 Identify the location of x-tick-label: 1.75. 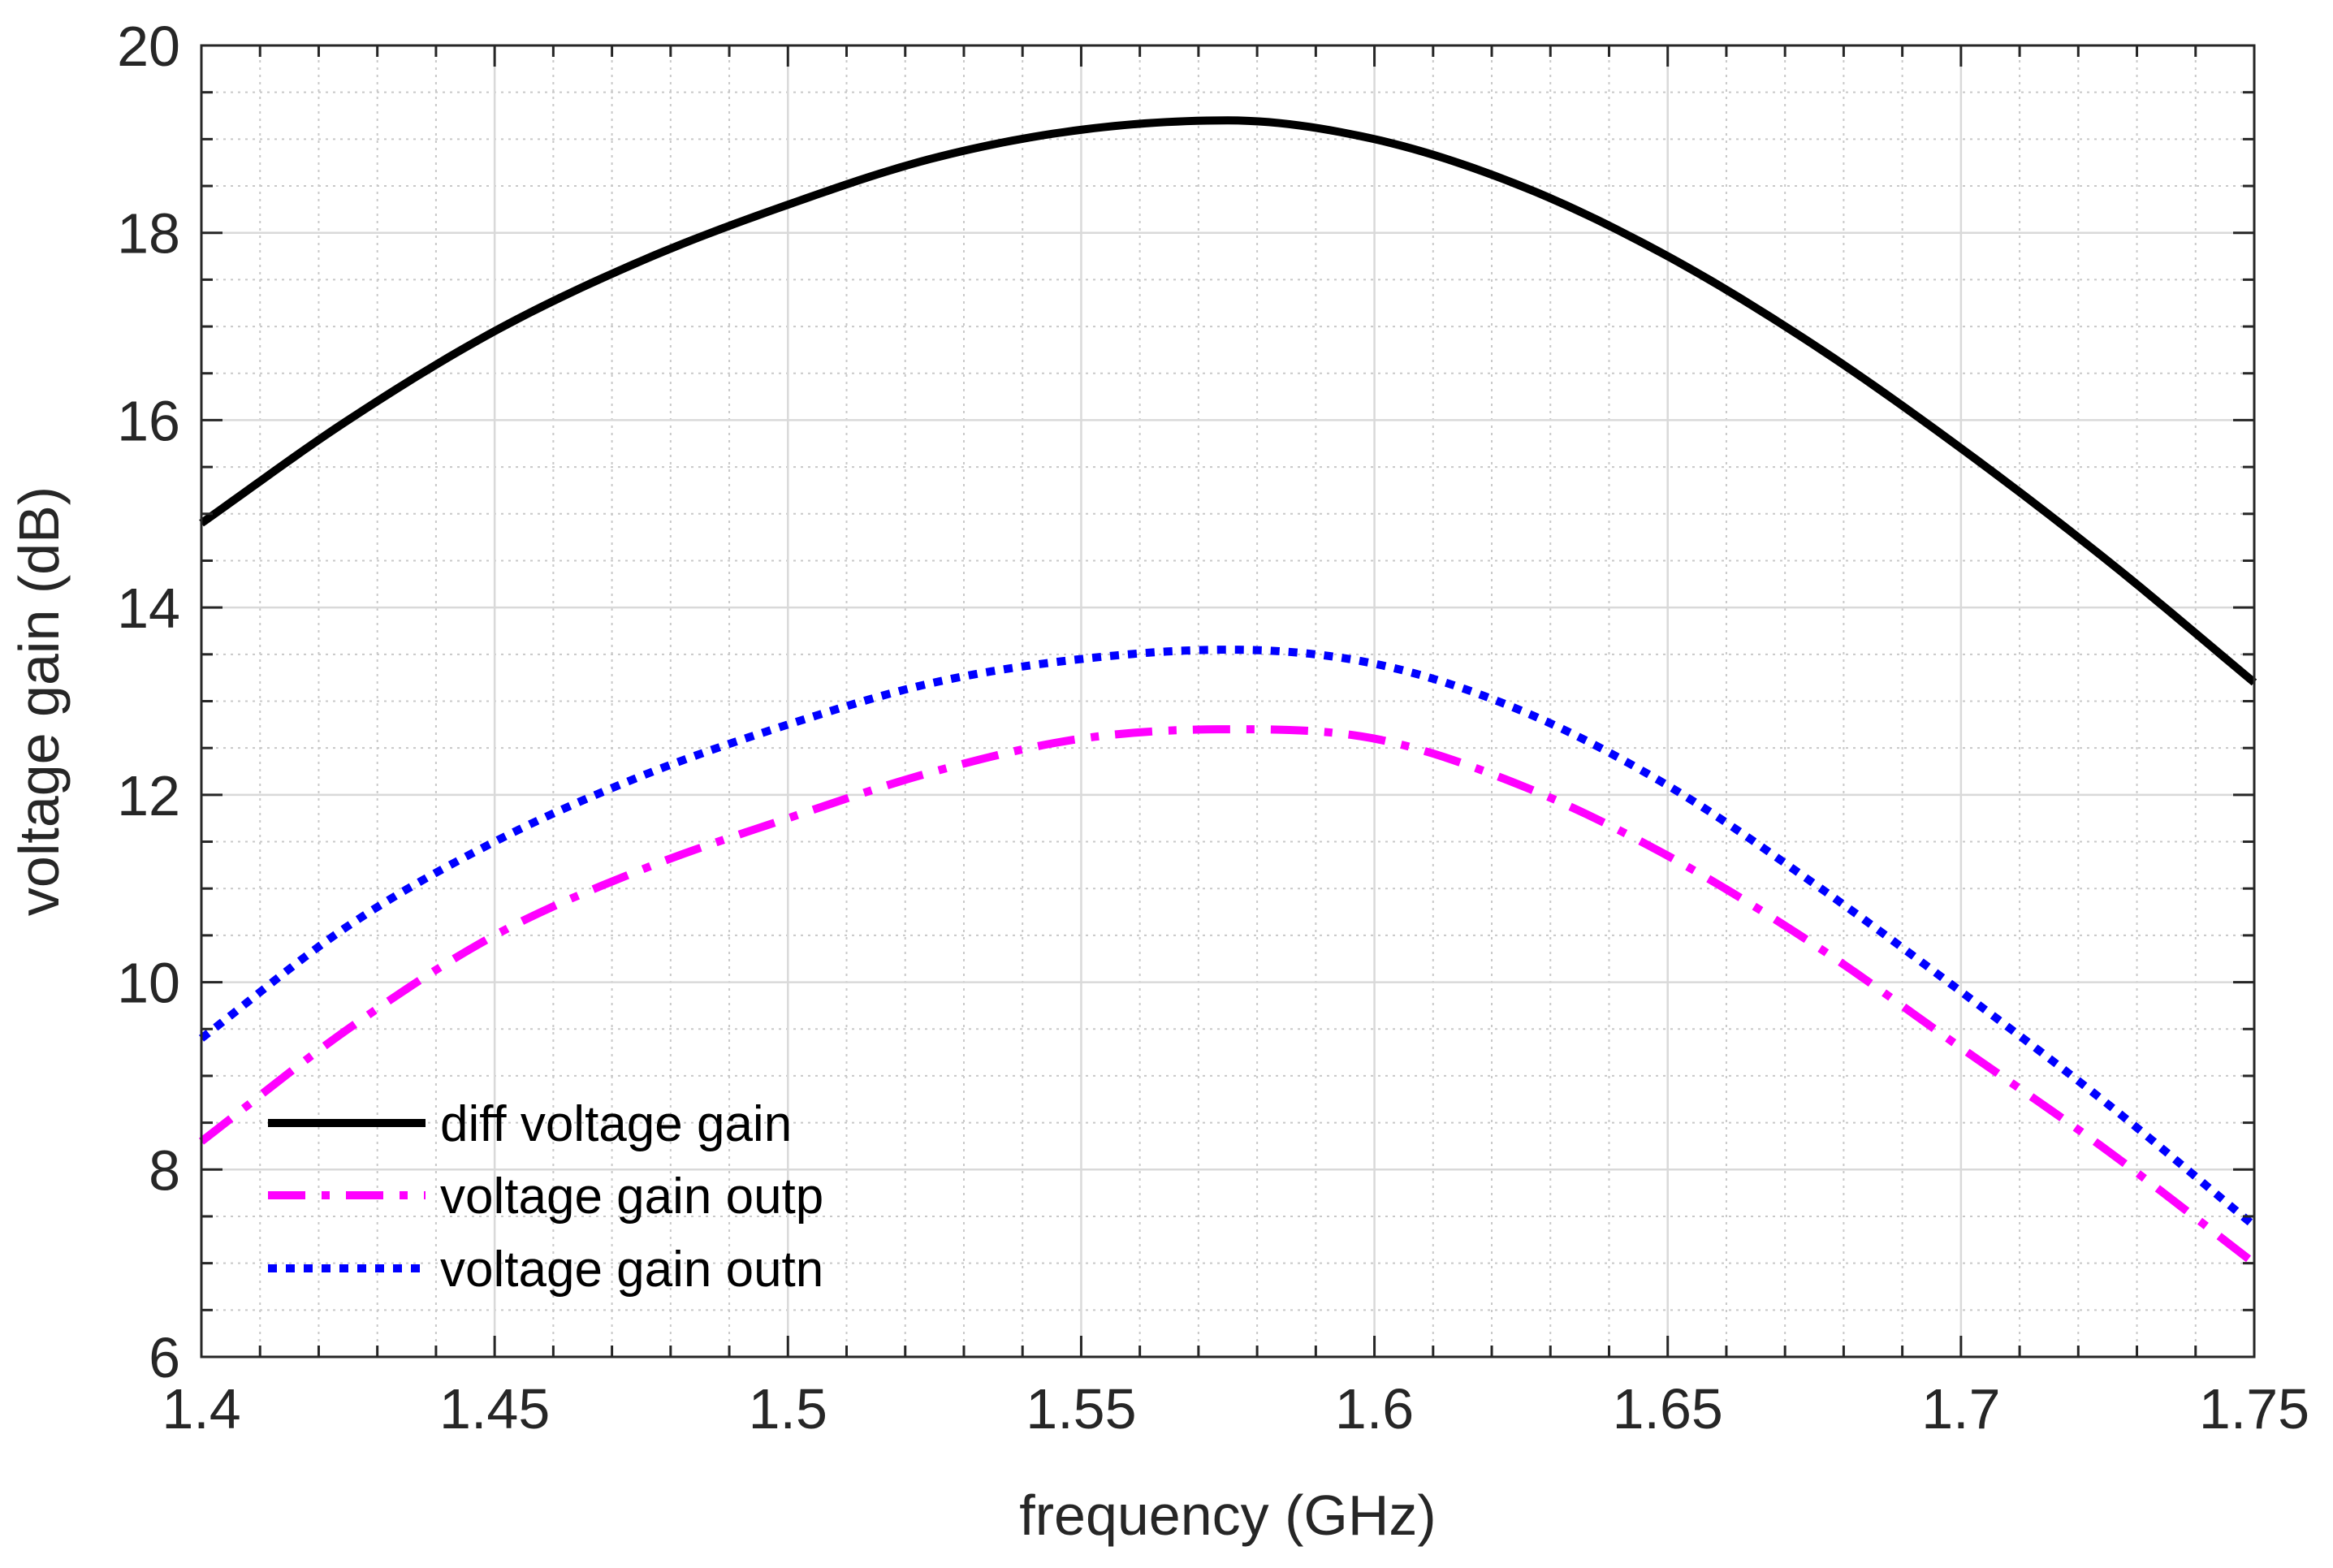
(2254, 1409).